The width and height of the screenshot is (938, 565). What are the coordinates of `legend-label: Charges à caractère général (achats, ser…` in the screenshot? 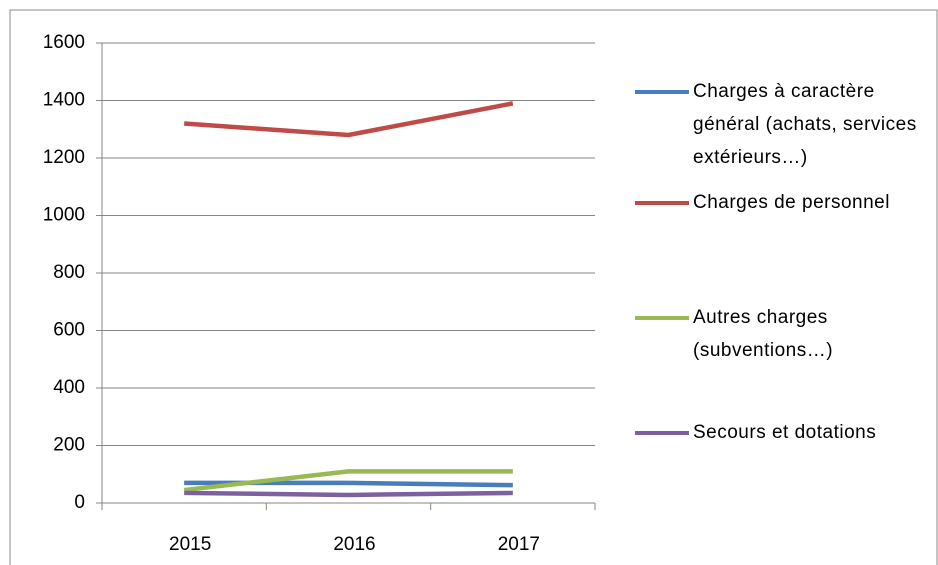 It's located at (805, 124).